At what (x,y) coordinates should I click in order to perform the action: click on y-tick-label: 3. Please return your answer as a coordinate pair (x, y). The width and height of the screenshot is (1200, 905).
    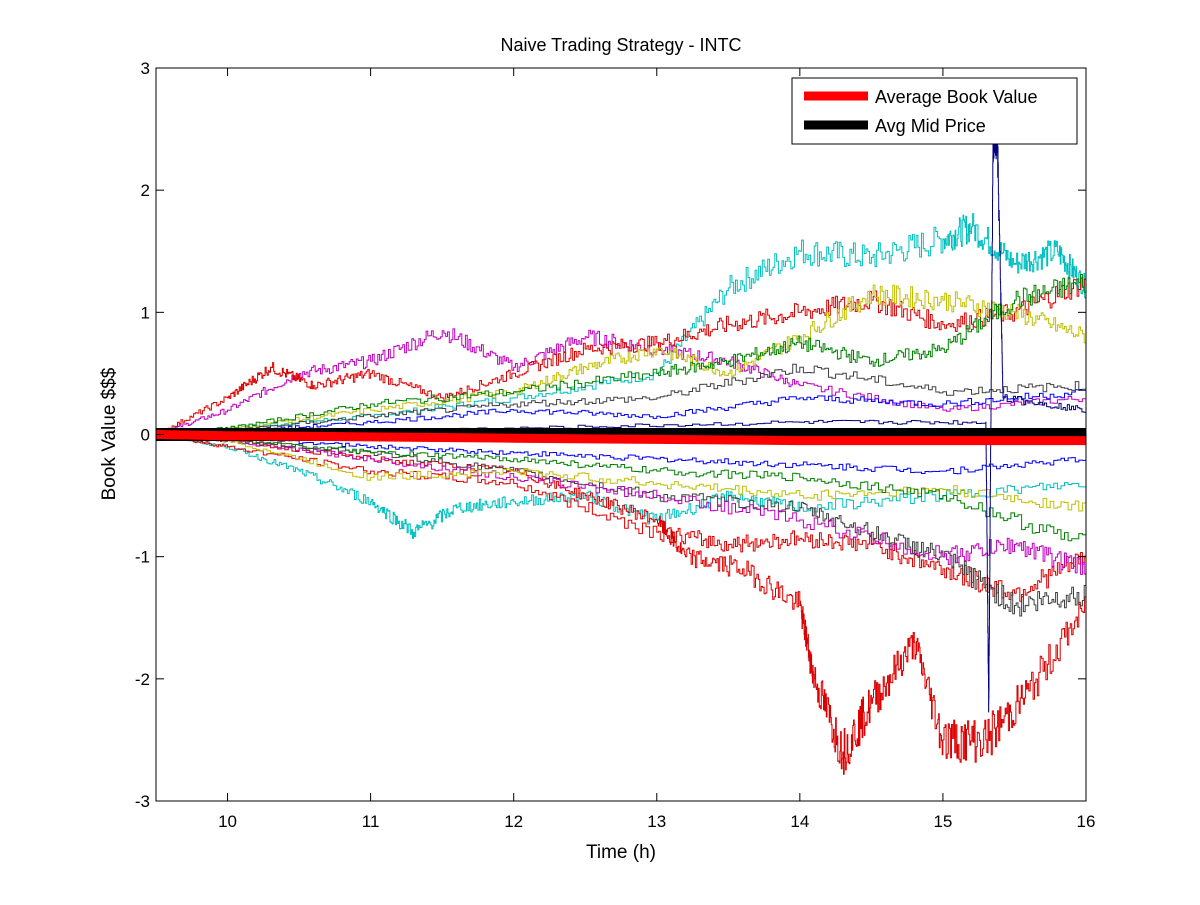
    Looking at the image, I should click on (145, 68).